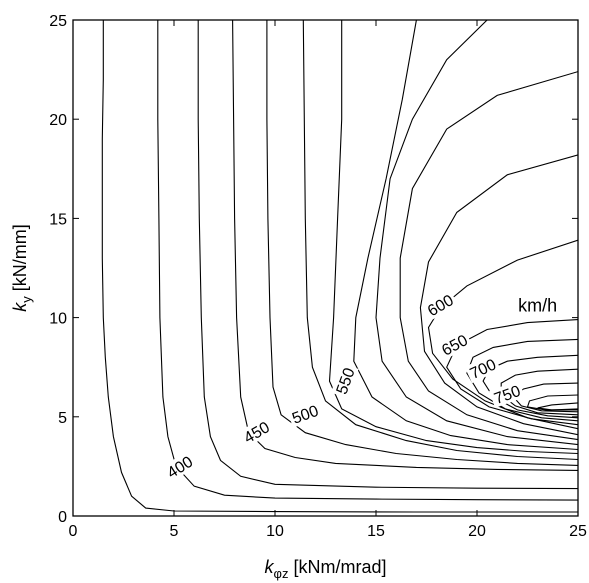 The height and width of the screenshot is (583, 589). I want to click on y-axis-title: ky [kN/mm], so click(22, 268).